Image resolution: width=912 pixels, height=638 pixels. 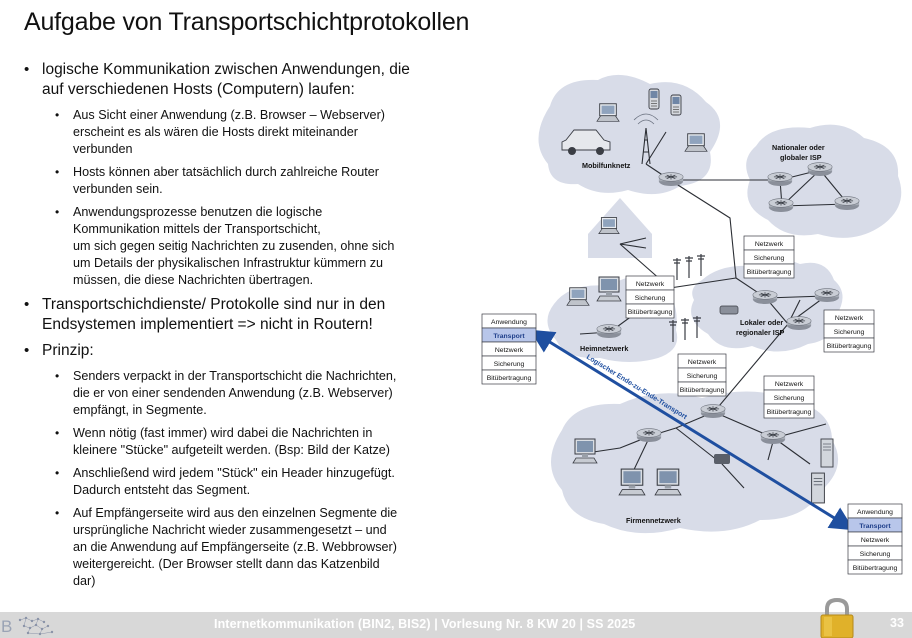 What do you see at coordinates (801, 157) in the screenshot?
I see `national-isp-label-2: globaler ISP` at bounding box center [801, 157].